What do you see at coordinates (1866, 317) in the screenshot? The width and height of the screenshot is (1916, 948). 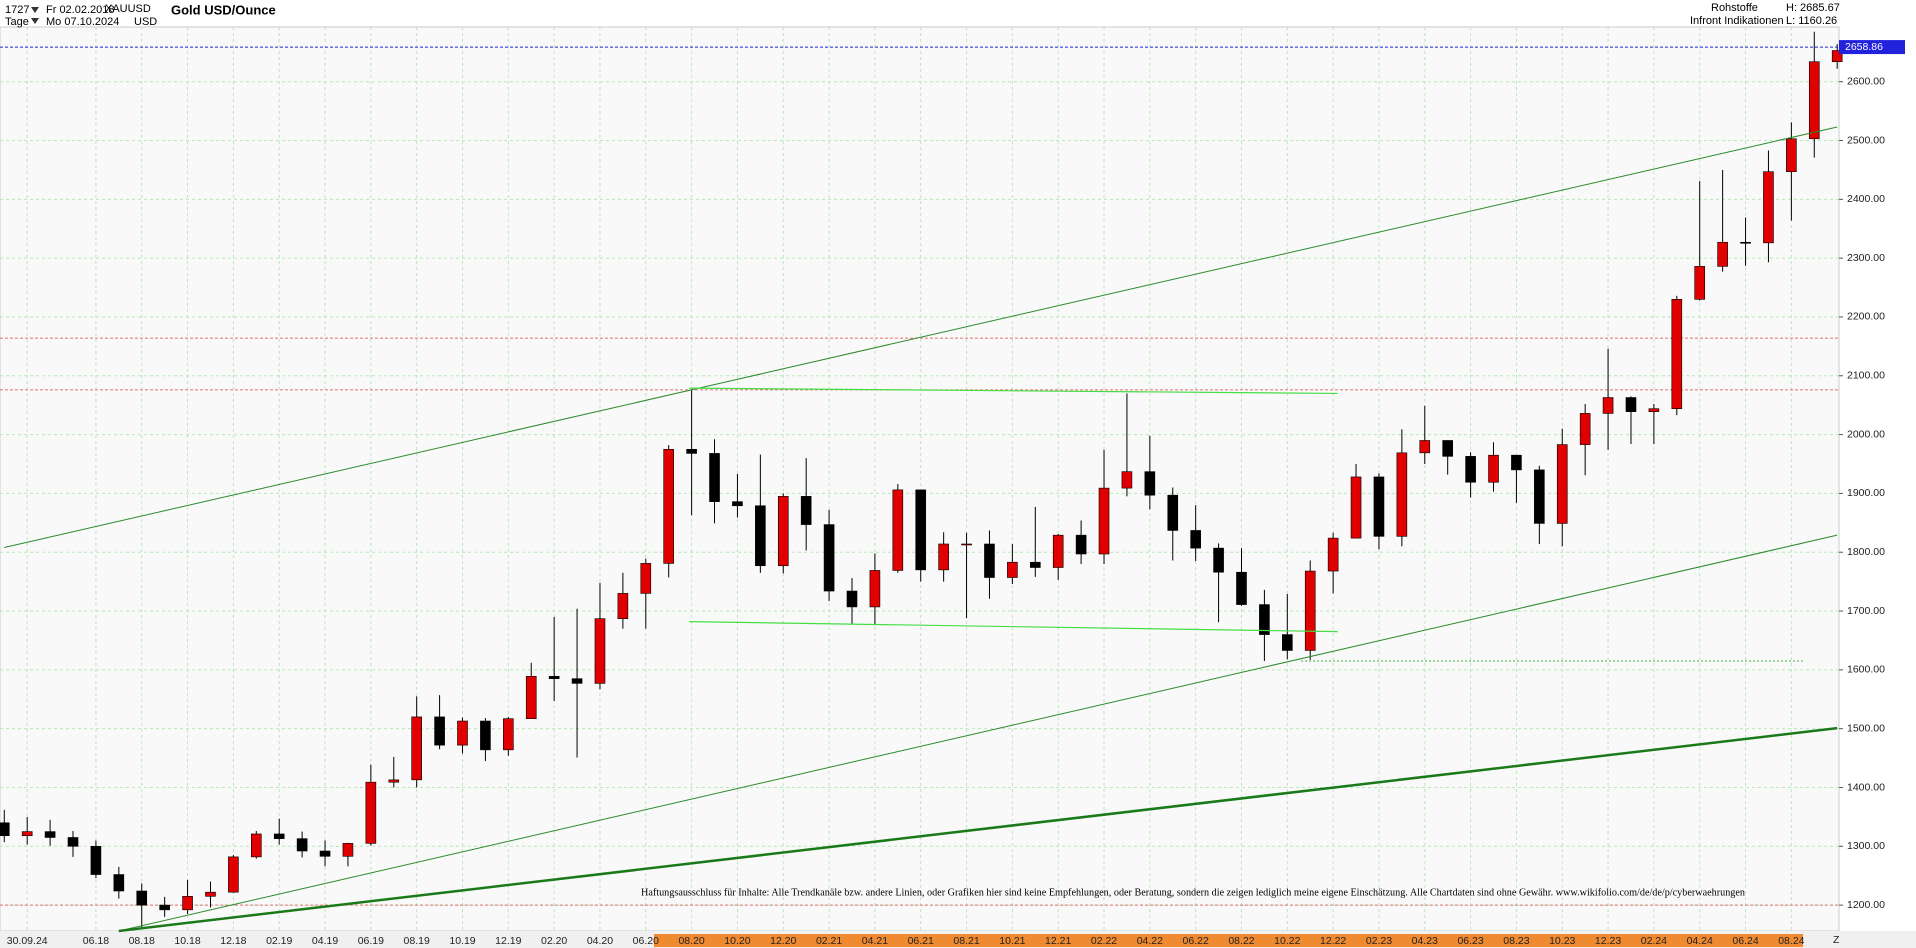 I see `y-tick-label: 2200.00` at bounding box center [1866, 317].